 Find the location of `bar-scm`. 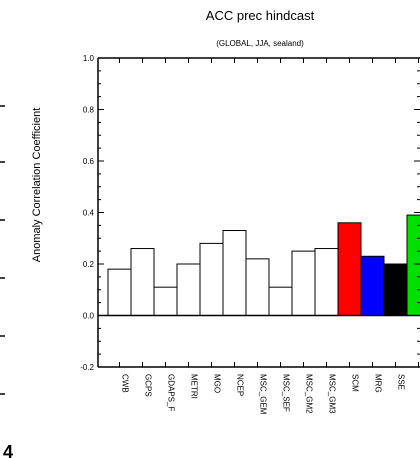

bar-scm is located at coordinates (349, 269).